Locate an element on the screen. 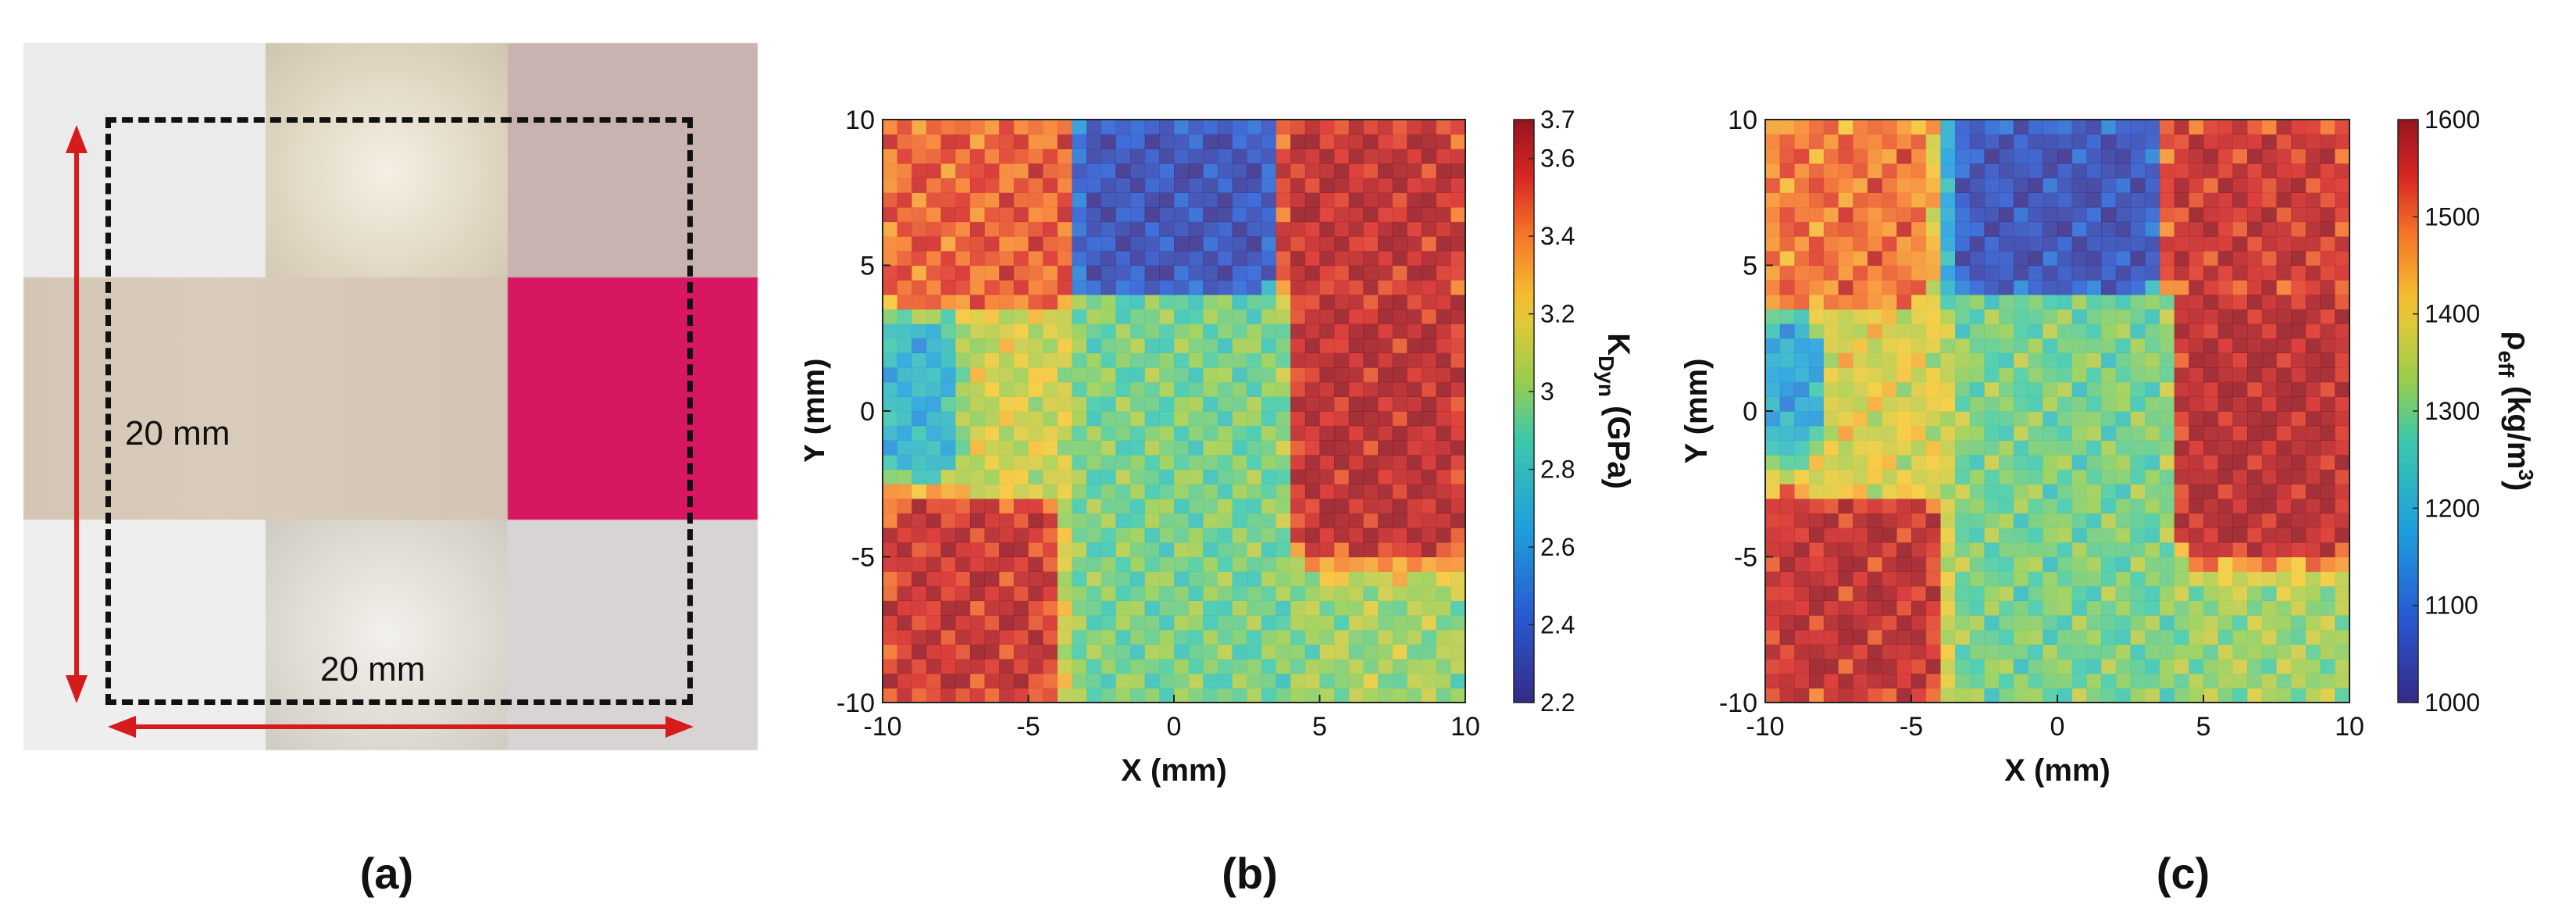  x-tick-label: 5 is located at coordinates (2203, 727).